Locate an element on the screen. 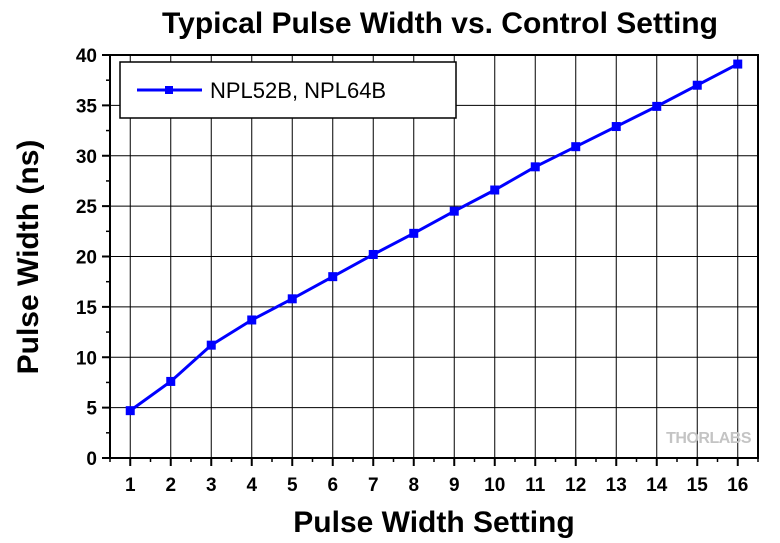 This screenshot has width=780, height=543. y-tick-label: 10 is located at coordinates (86, 358).